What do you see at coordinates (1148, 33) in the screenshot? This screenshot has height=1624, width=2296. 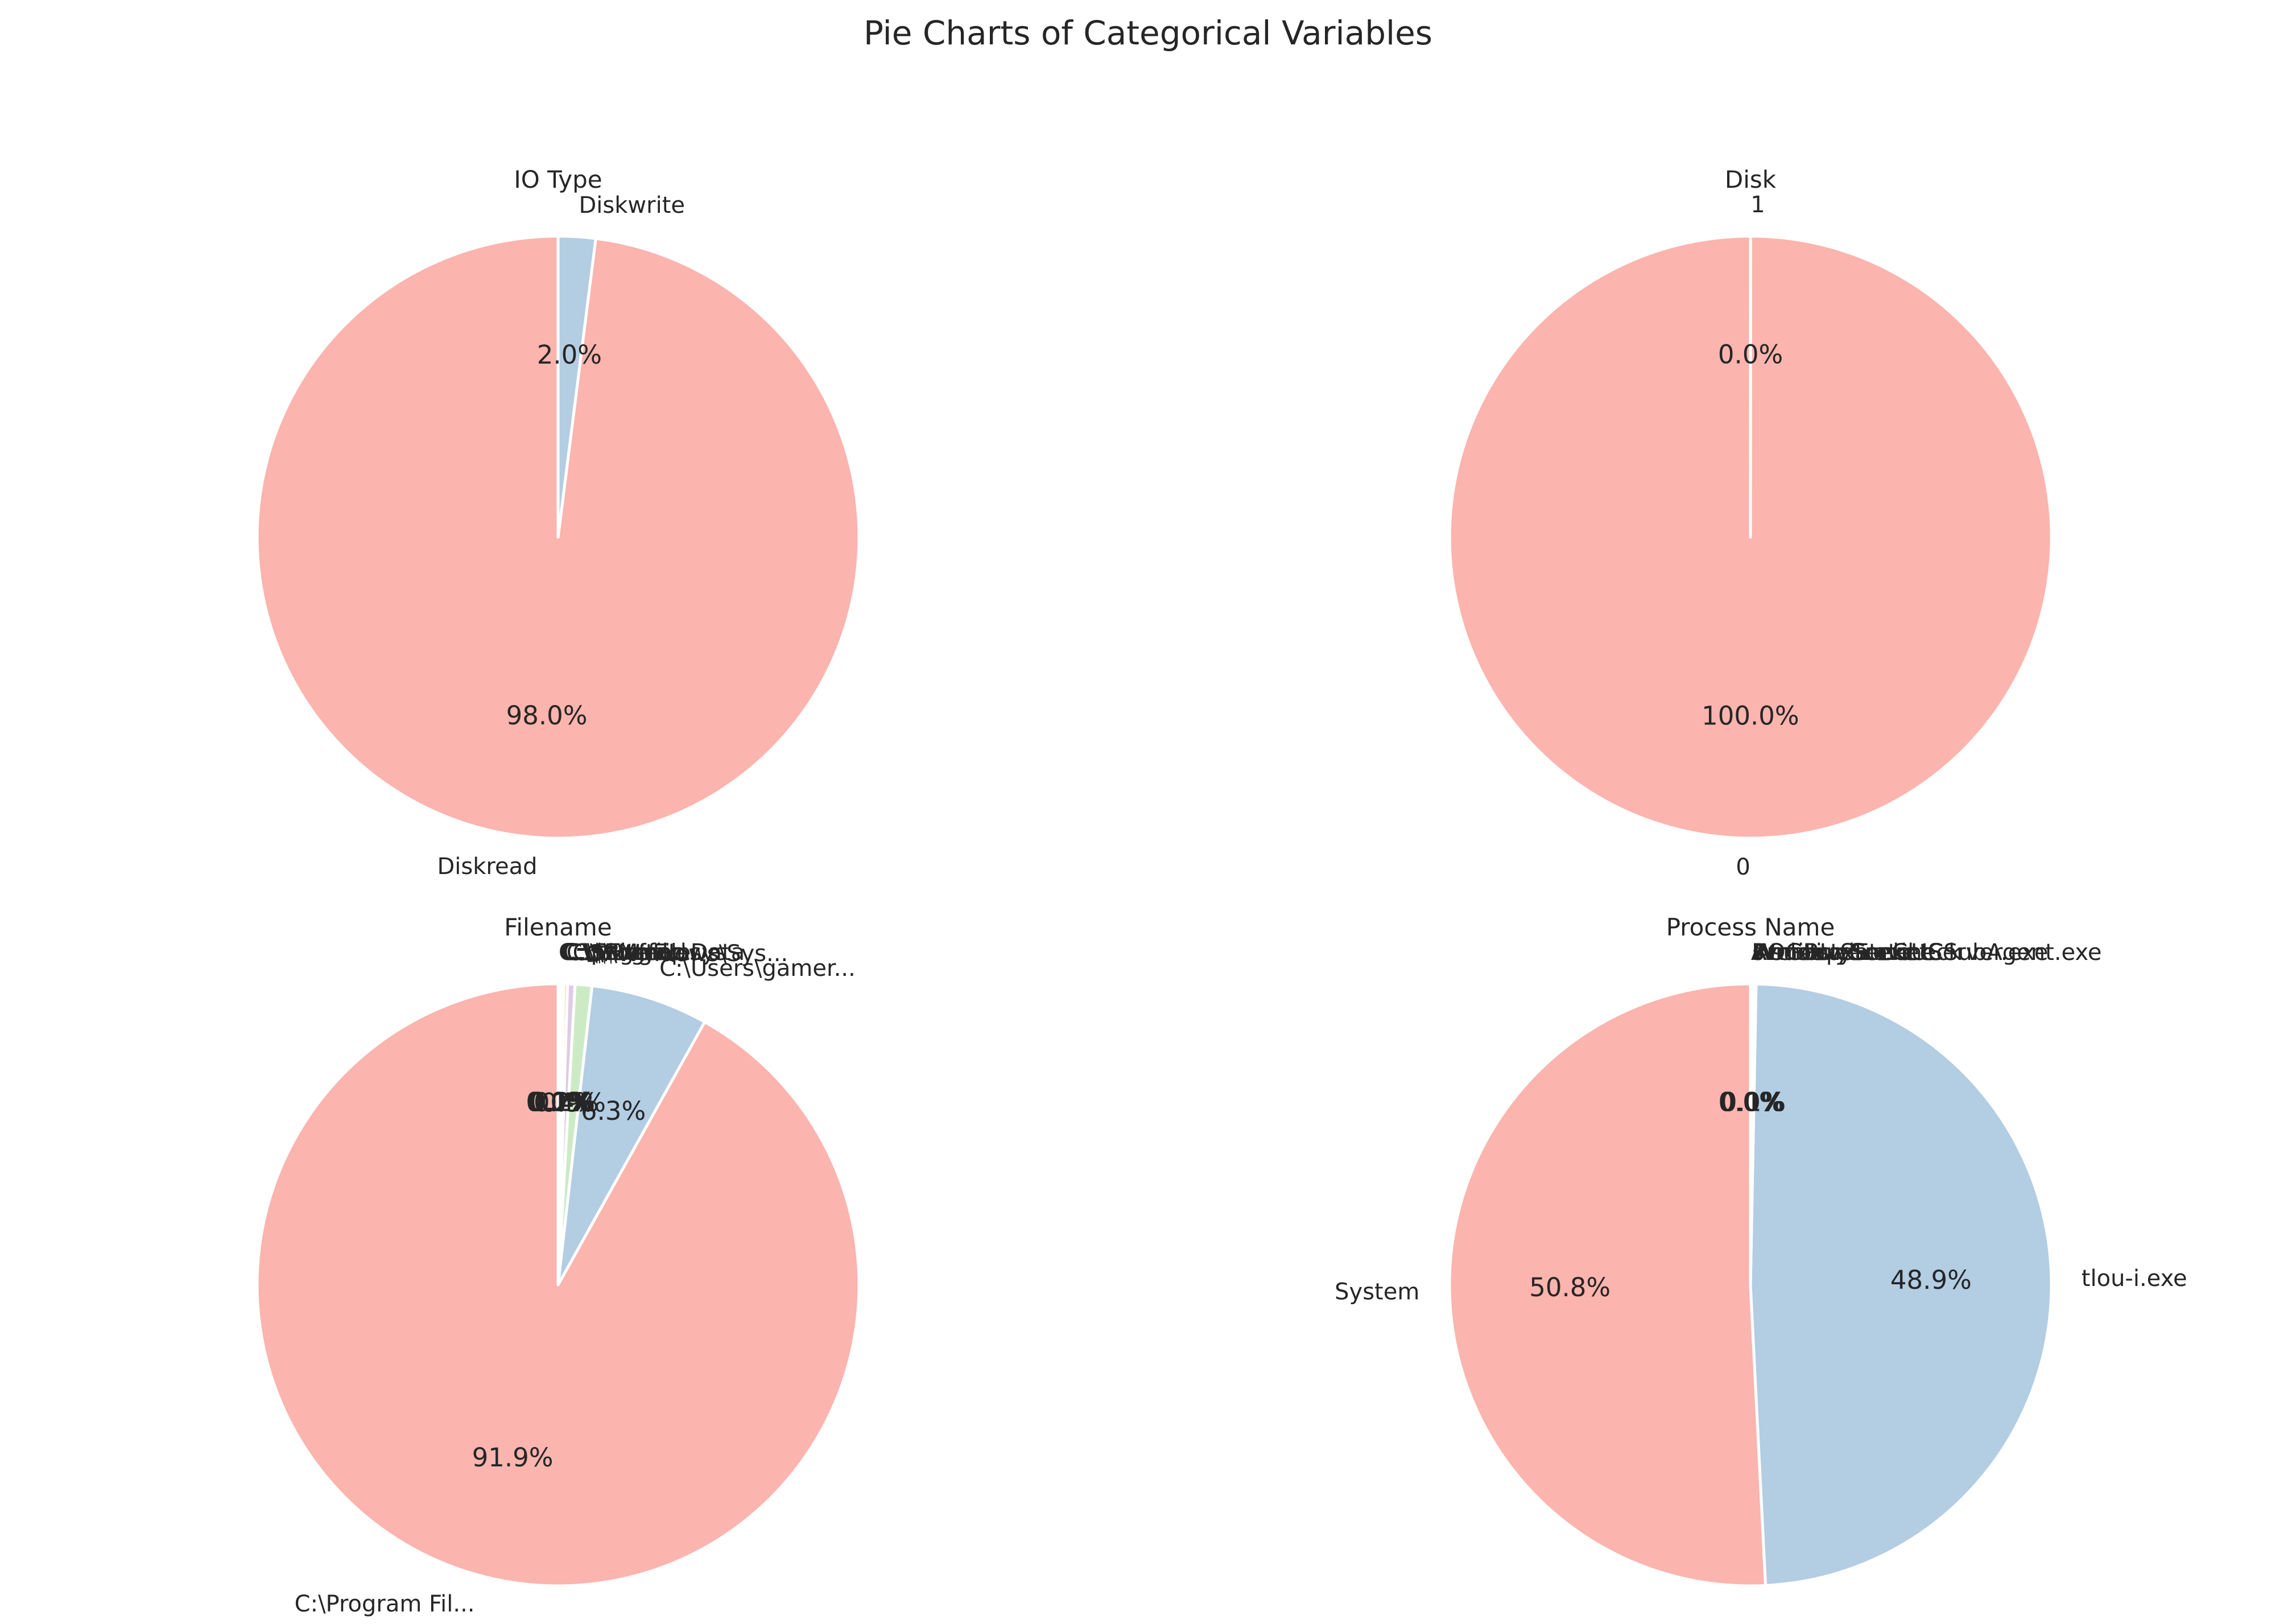 I see `figure-title: Pie Charts of Categorical Variables` at bounding box center [1148, 33].